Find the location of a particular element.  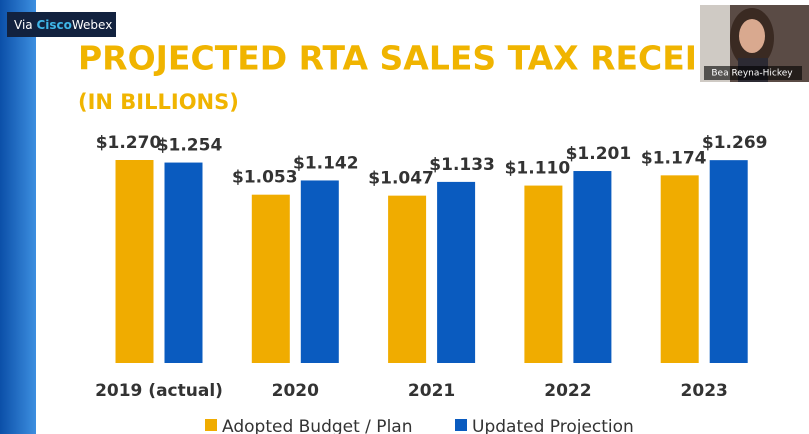

legend-label: Adopted Budget / Plan is located at coordinates (317, 425).